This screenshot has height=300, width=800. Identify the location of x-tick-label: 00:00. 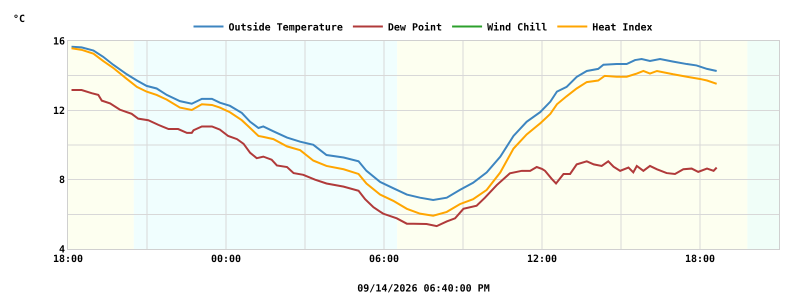
(226, 259).